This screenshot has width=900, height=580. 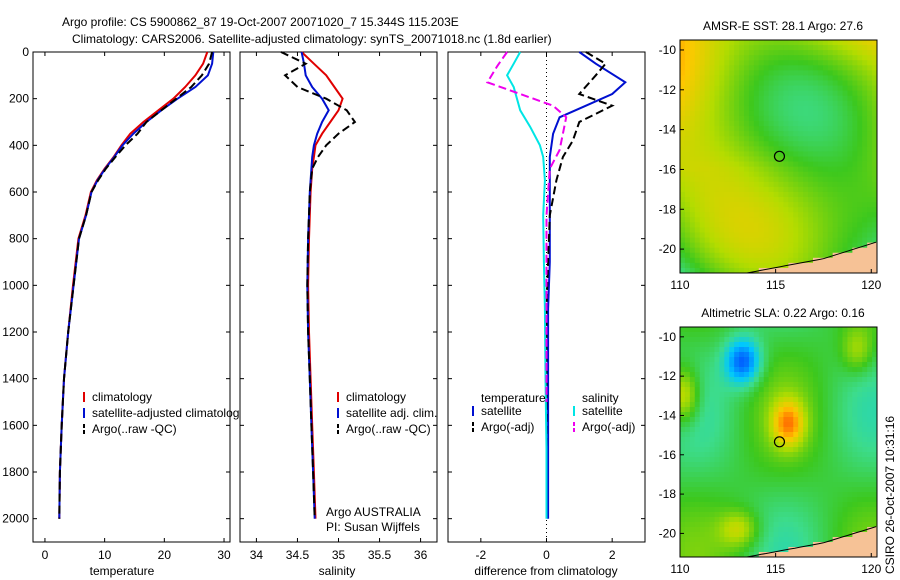 What do you see at coordinates (608, 427) in the screenshot?
I see `legend-label-sal-argo: Argo(-adj)` at bounding box center [608, 427].